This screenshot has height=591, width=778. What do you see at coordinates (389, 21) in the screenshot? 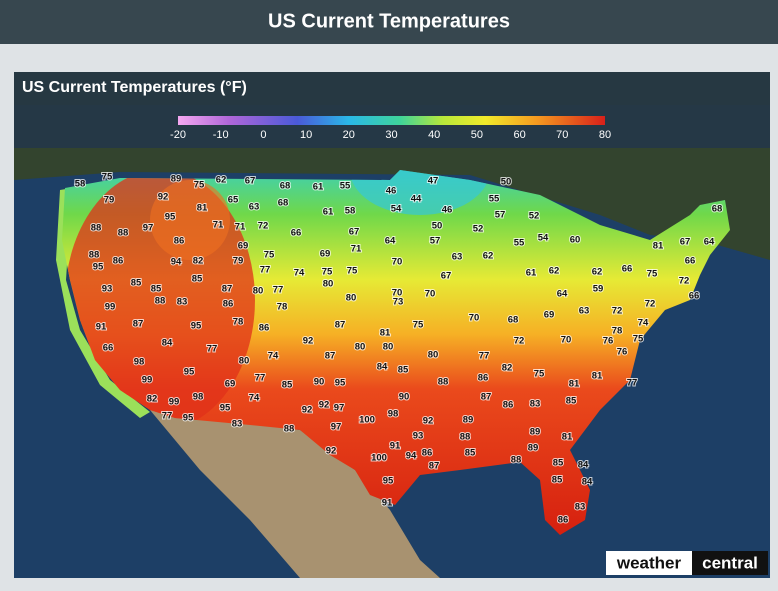
I see `header-title: US Current Temperatures` at bounding box center [389, 21].